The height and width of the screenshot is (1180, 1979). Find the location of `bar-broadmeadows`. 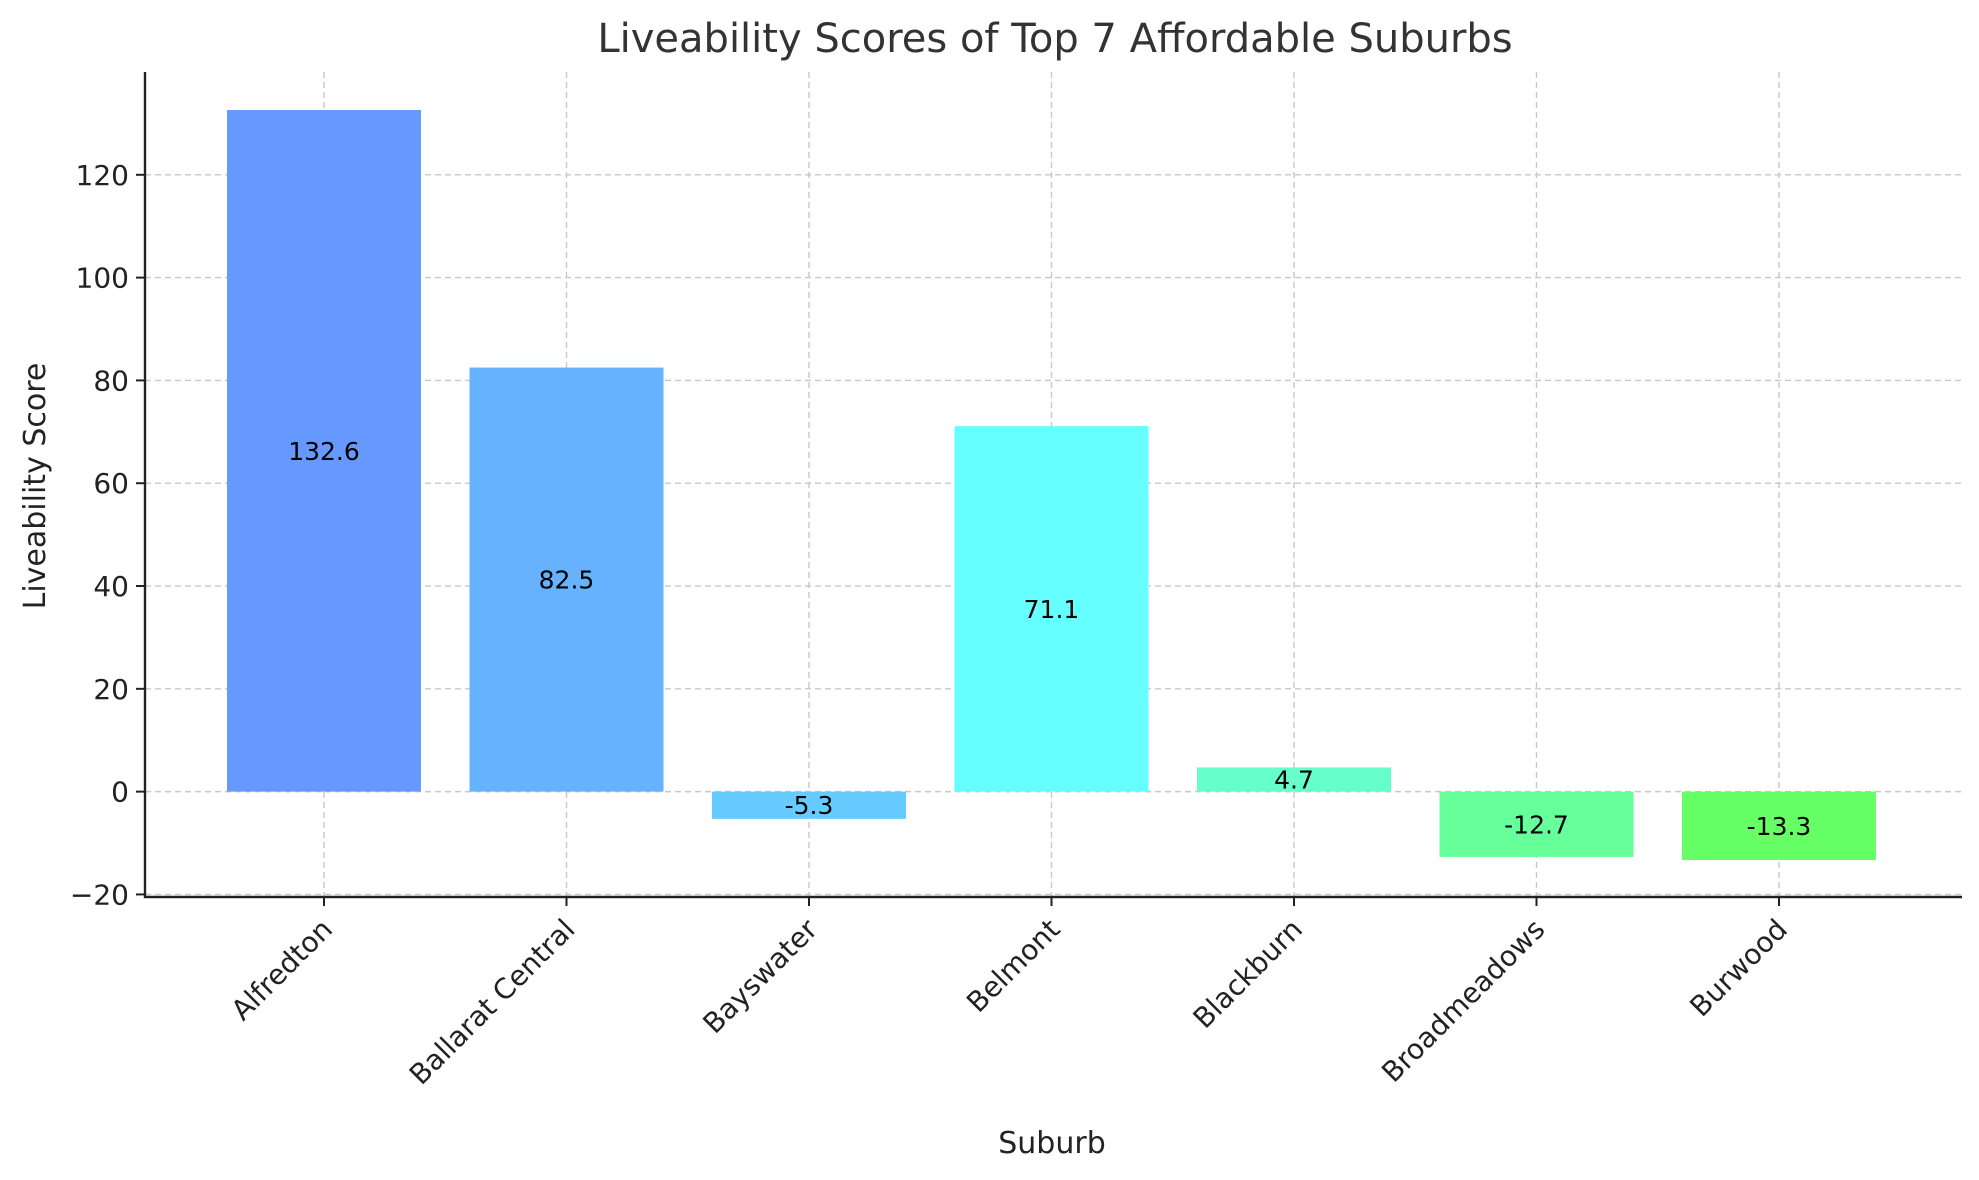

bar-broadmeadows is located at coordinates (1536, 824).